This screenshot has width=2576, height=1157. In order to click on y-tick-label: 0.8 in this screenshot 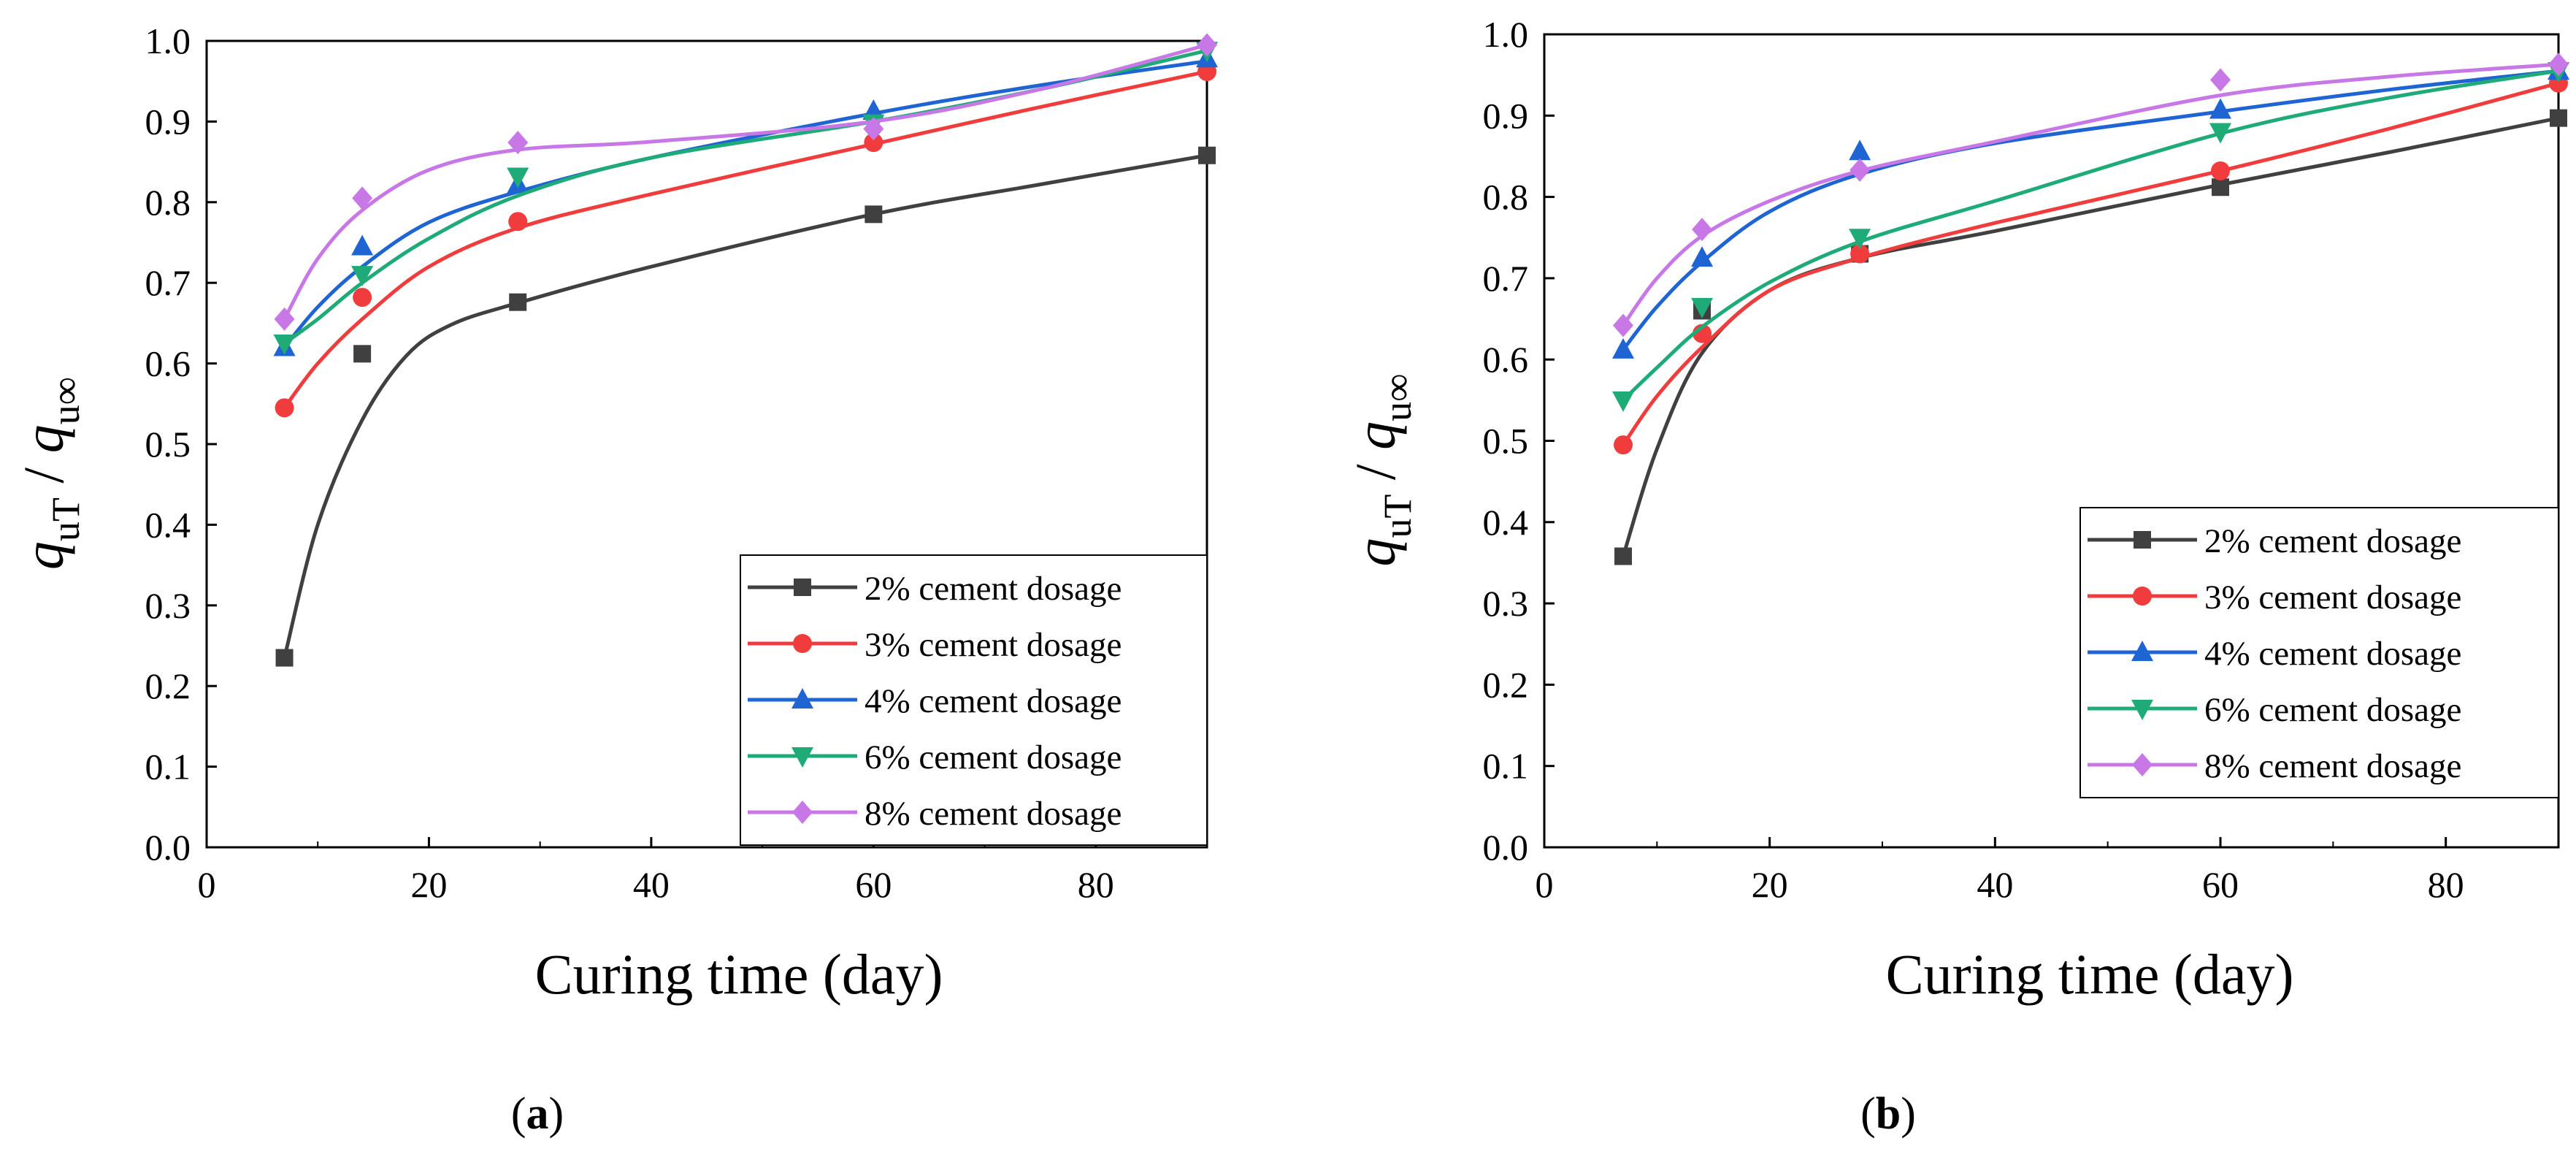, I will do `click(168, 202)`.